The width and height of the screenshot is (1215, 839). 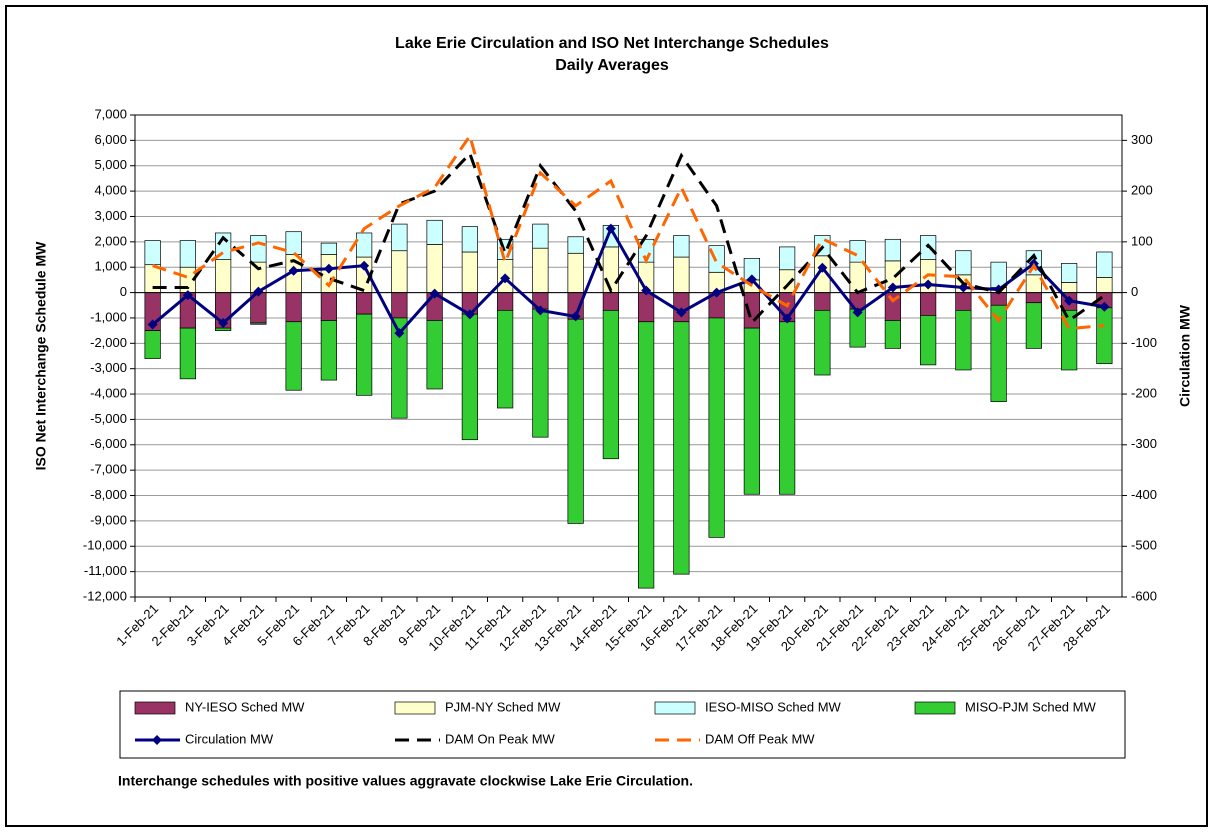 What do you see at coordinates (245, 706) in the screenshot?
I see `legend-label: NY-IESO Sched MW` at bounding box center [245, 706].